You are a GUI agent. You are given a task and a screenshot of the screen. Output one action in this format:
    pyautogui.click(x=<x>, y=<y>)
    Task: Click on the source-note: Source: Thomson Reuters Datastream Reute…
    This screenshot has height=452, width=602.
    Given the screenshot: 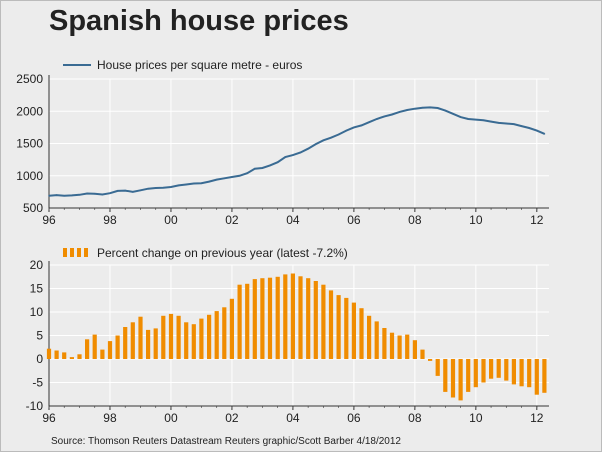 What is the action you would take?
    pyautogui.click(x=226, y=441)
    